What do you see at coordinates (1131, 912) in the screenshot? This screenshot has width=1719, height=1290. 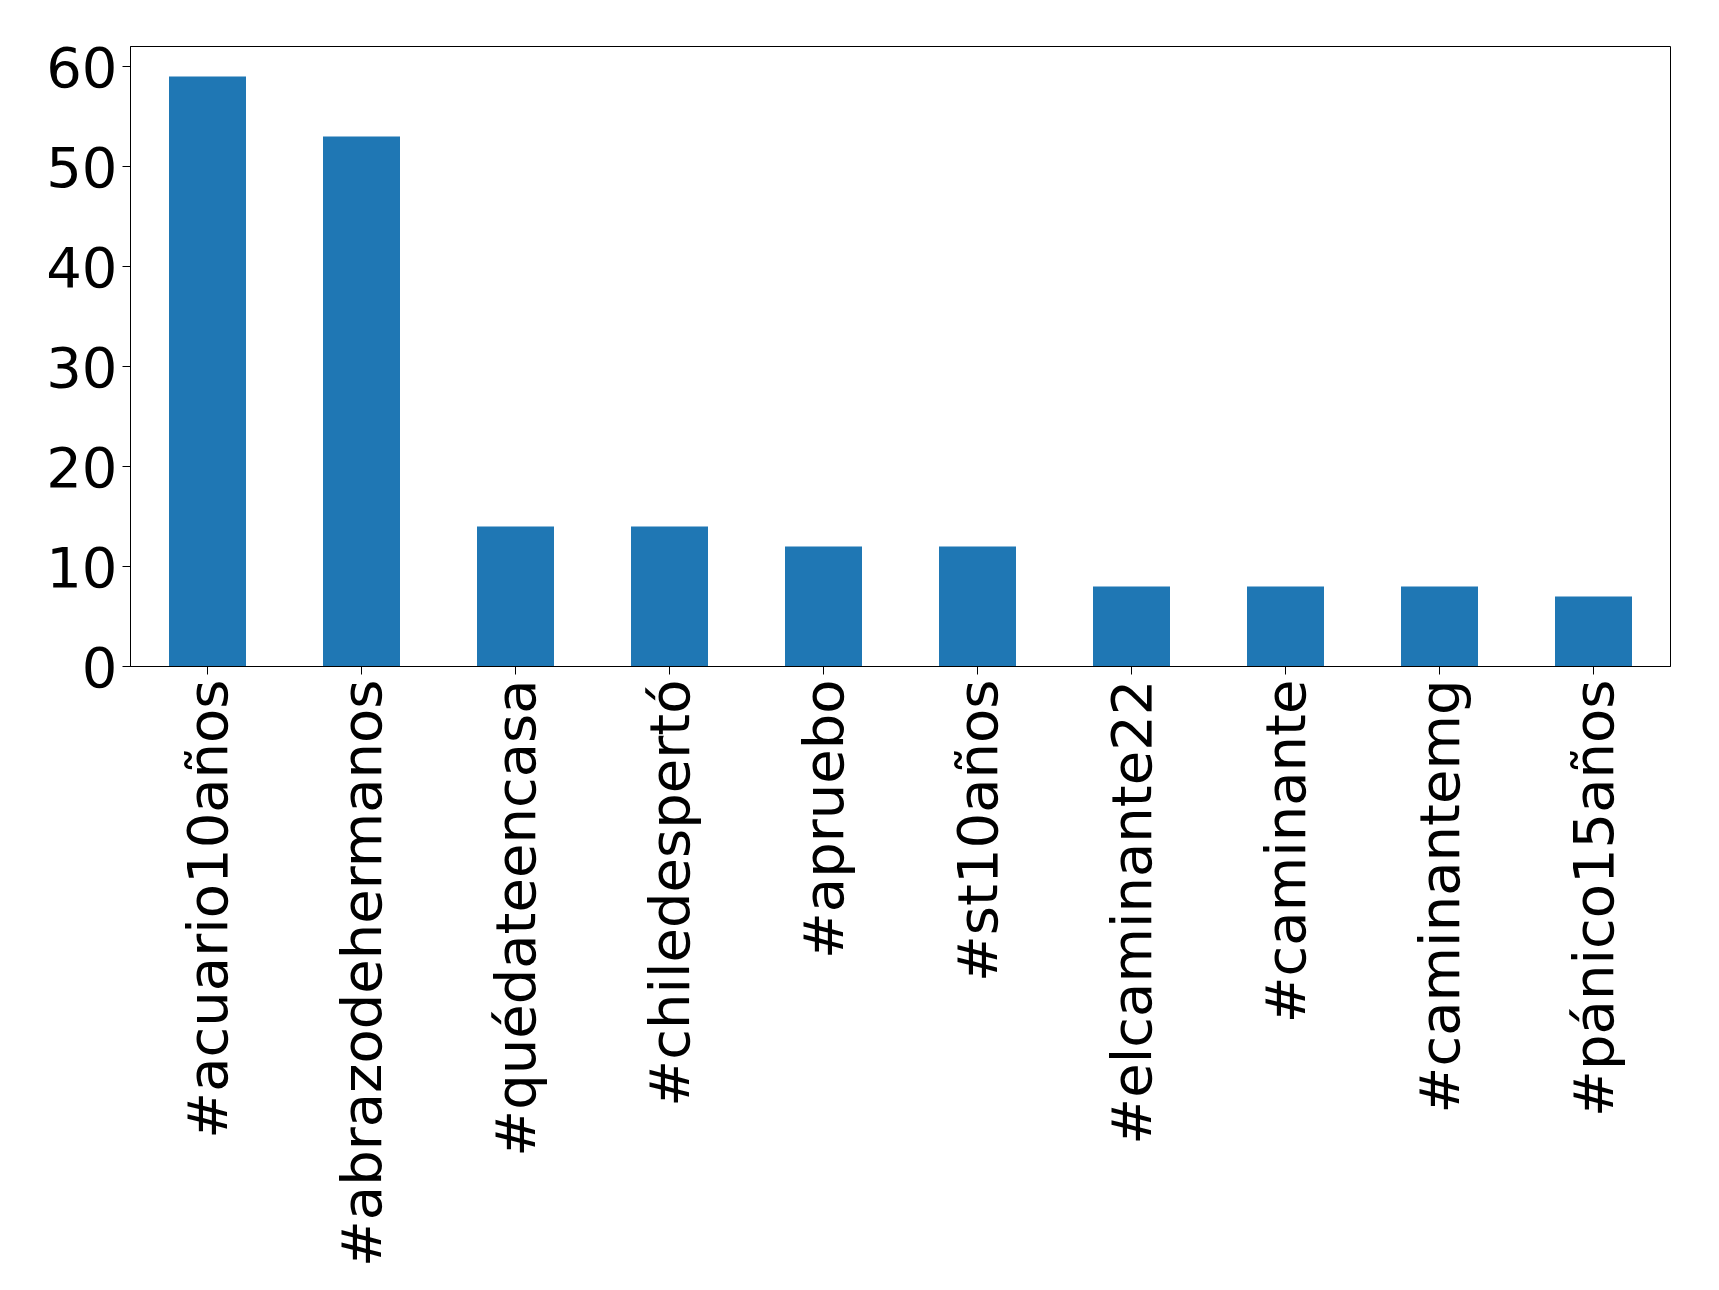 I see `x-tick-label: #elcaminante22` at bounding box center [1131, 912].